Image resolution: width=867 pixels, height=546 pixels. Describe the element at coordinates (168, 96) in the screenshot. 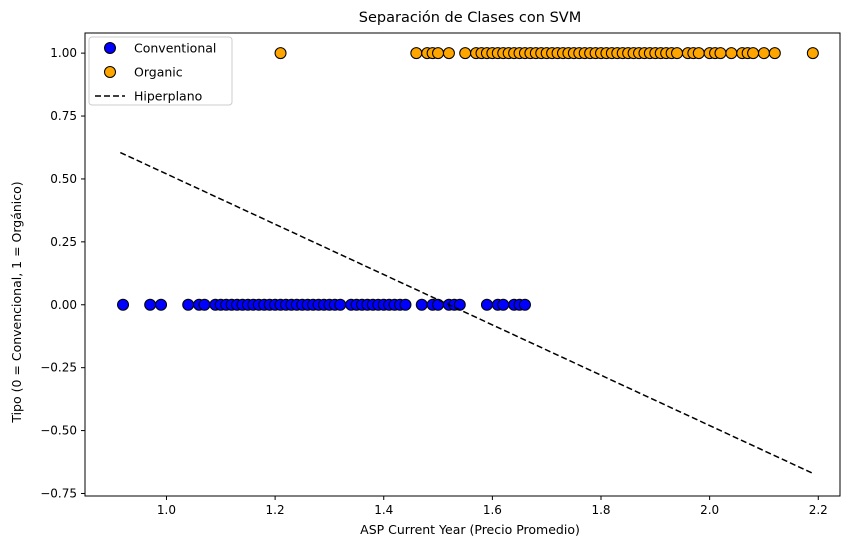

I see `legend-label-hyperplane: Hiperplano` at that location.